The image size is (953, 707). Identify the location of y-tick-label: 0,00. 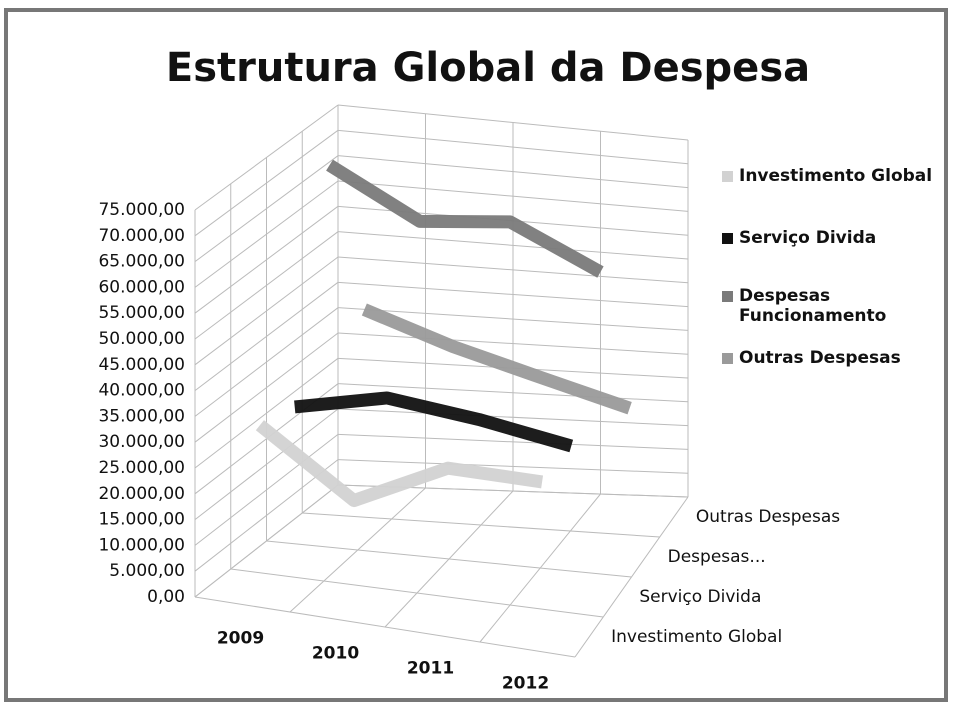
(166, 597).